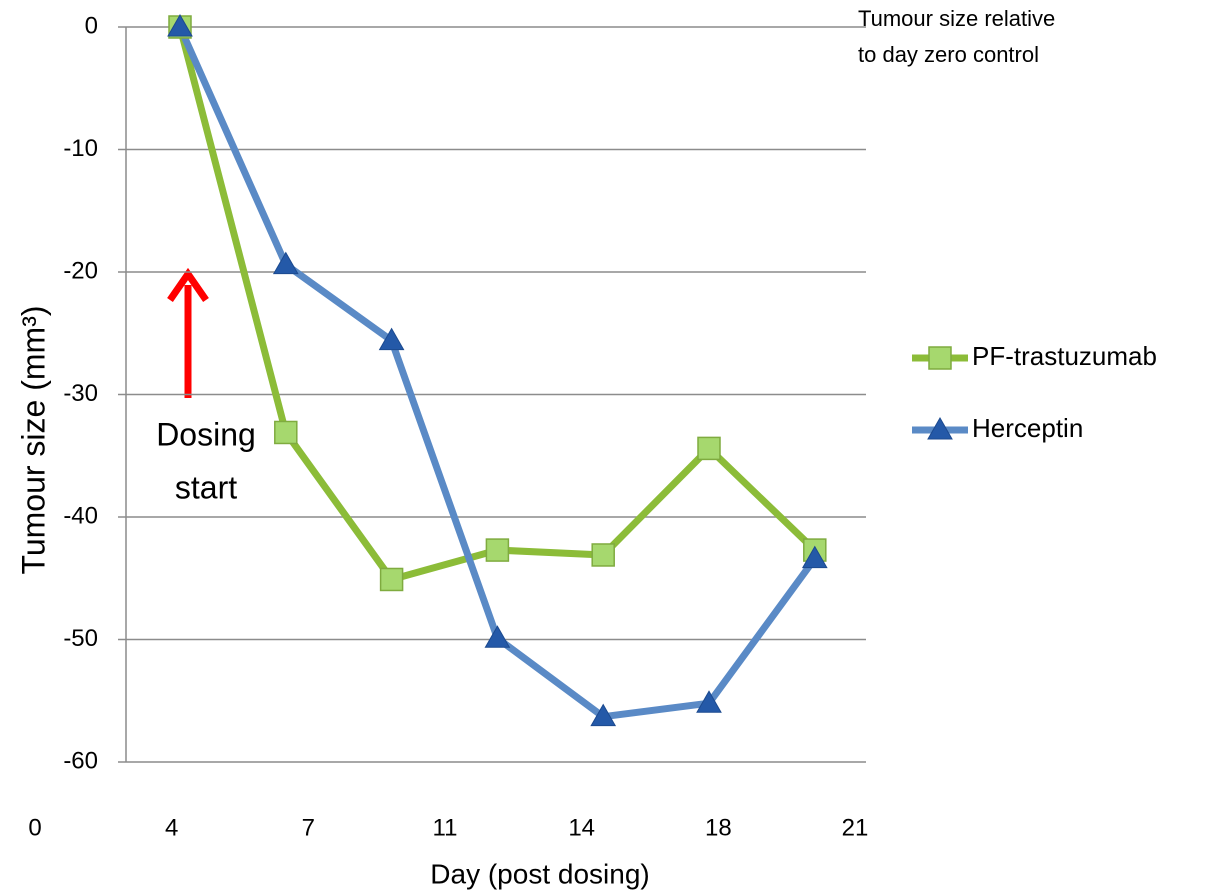  What do you see at coordinates (206, 434) in the screenshot?
I see `annotation: Dosing` at bounding box center [206, 434].